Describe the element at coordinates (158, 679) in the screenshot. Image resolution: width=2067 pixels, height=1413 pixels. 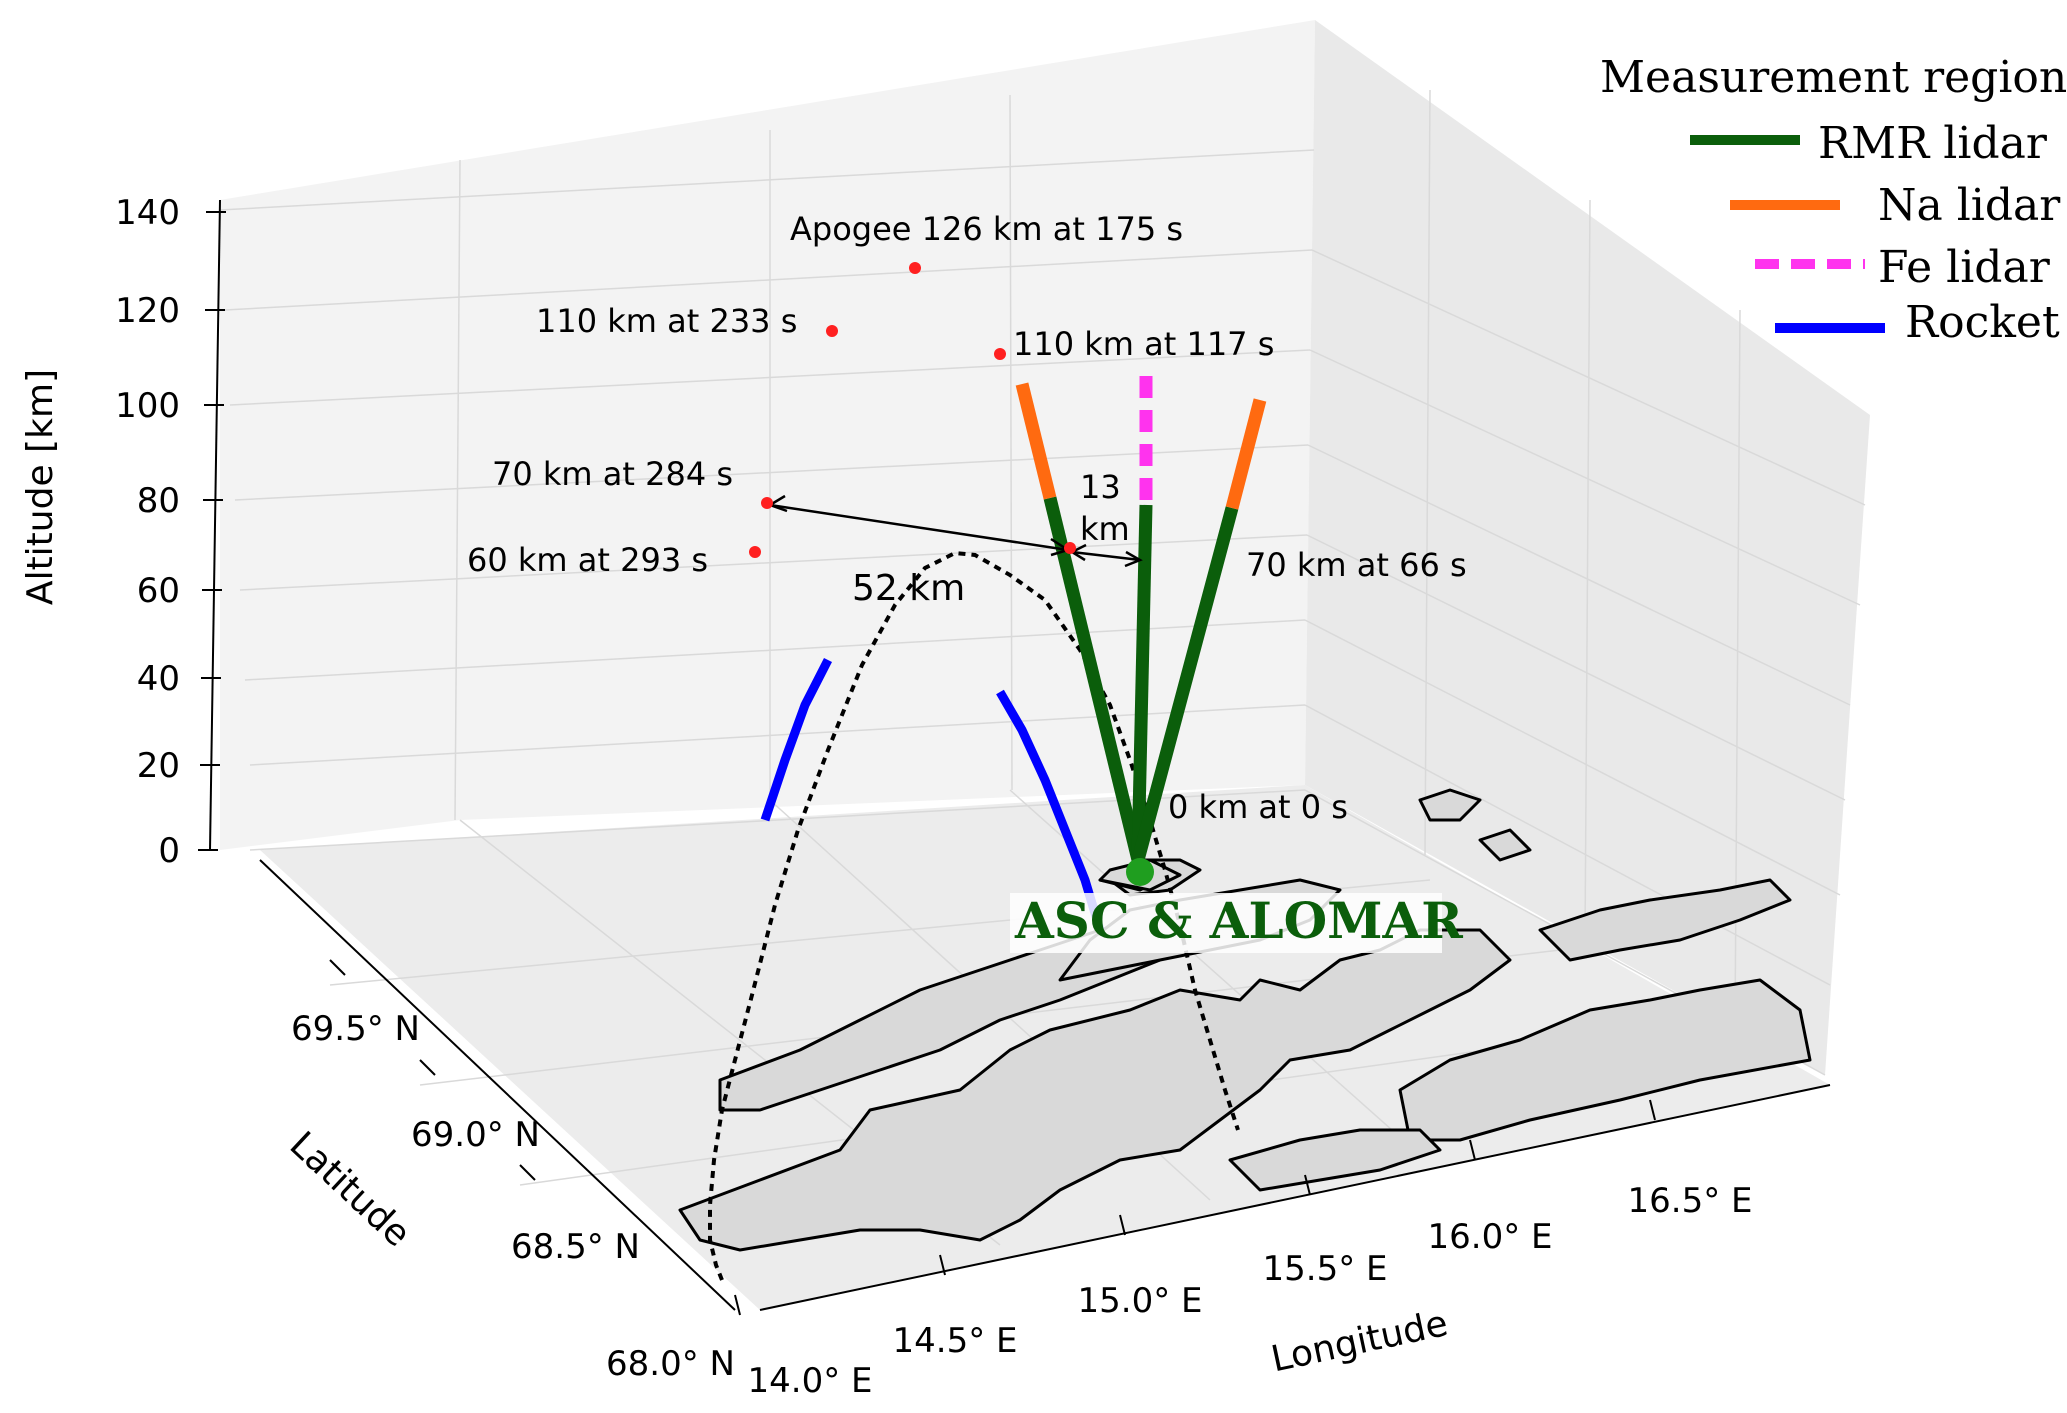
I see `z-tick-label: 40` at that location.